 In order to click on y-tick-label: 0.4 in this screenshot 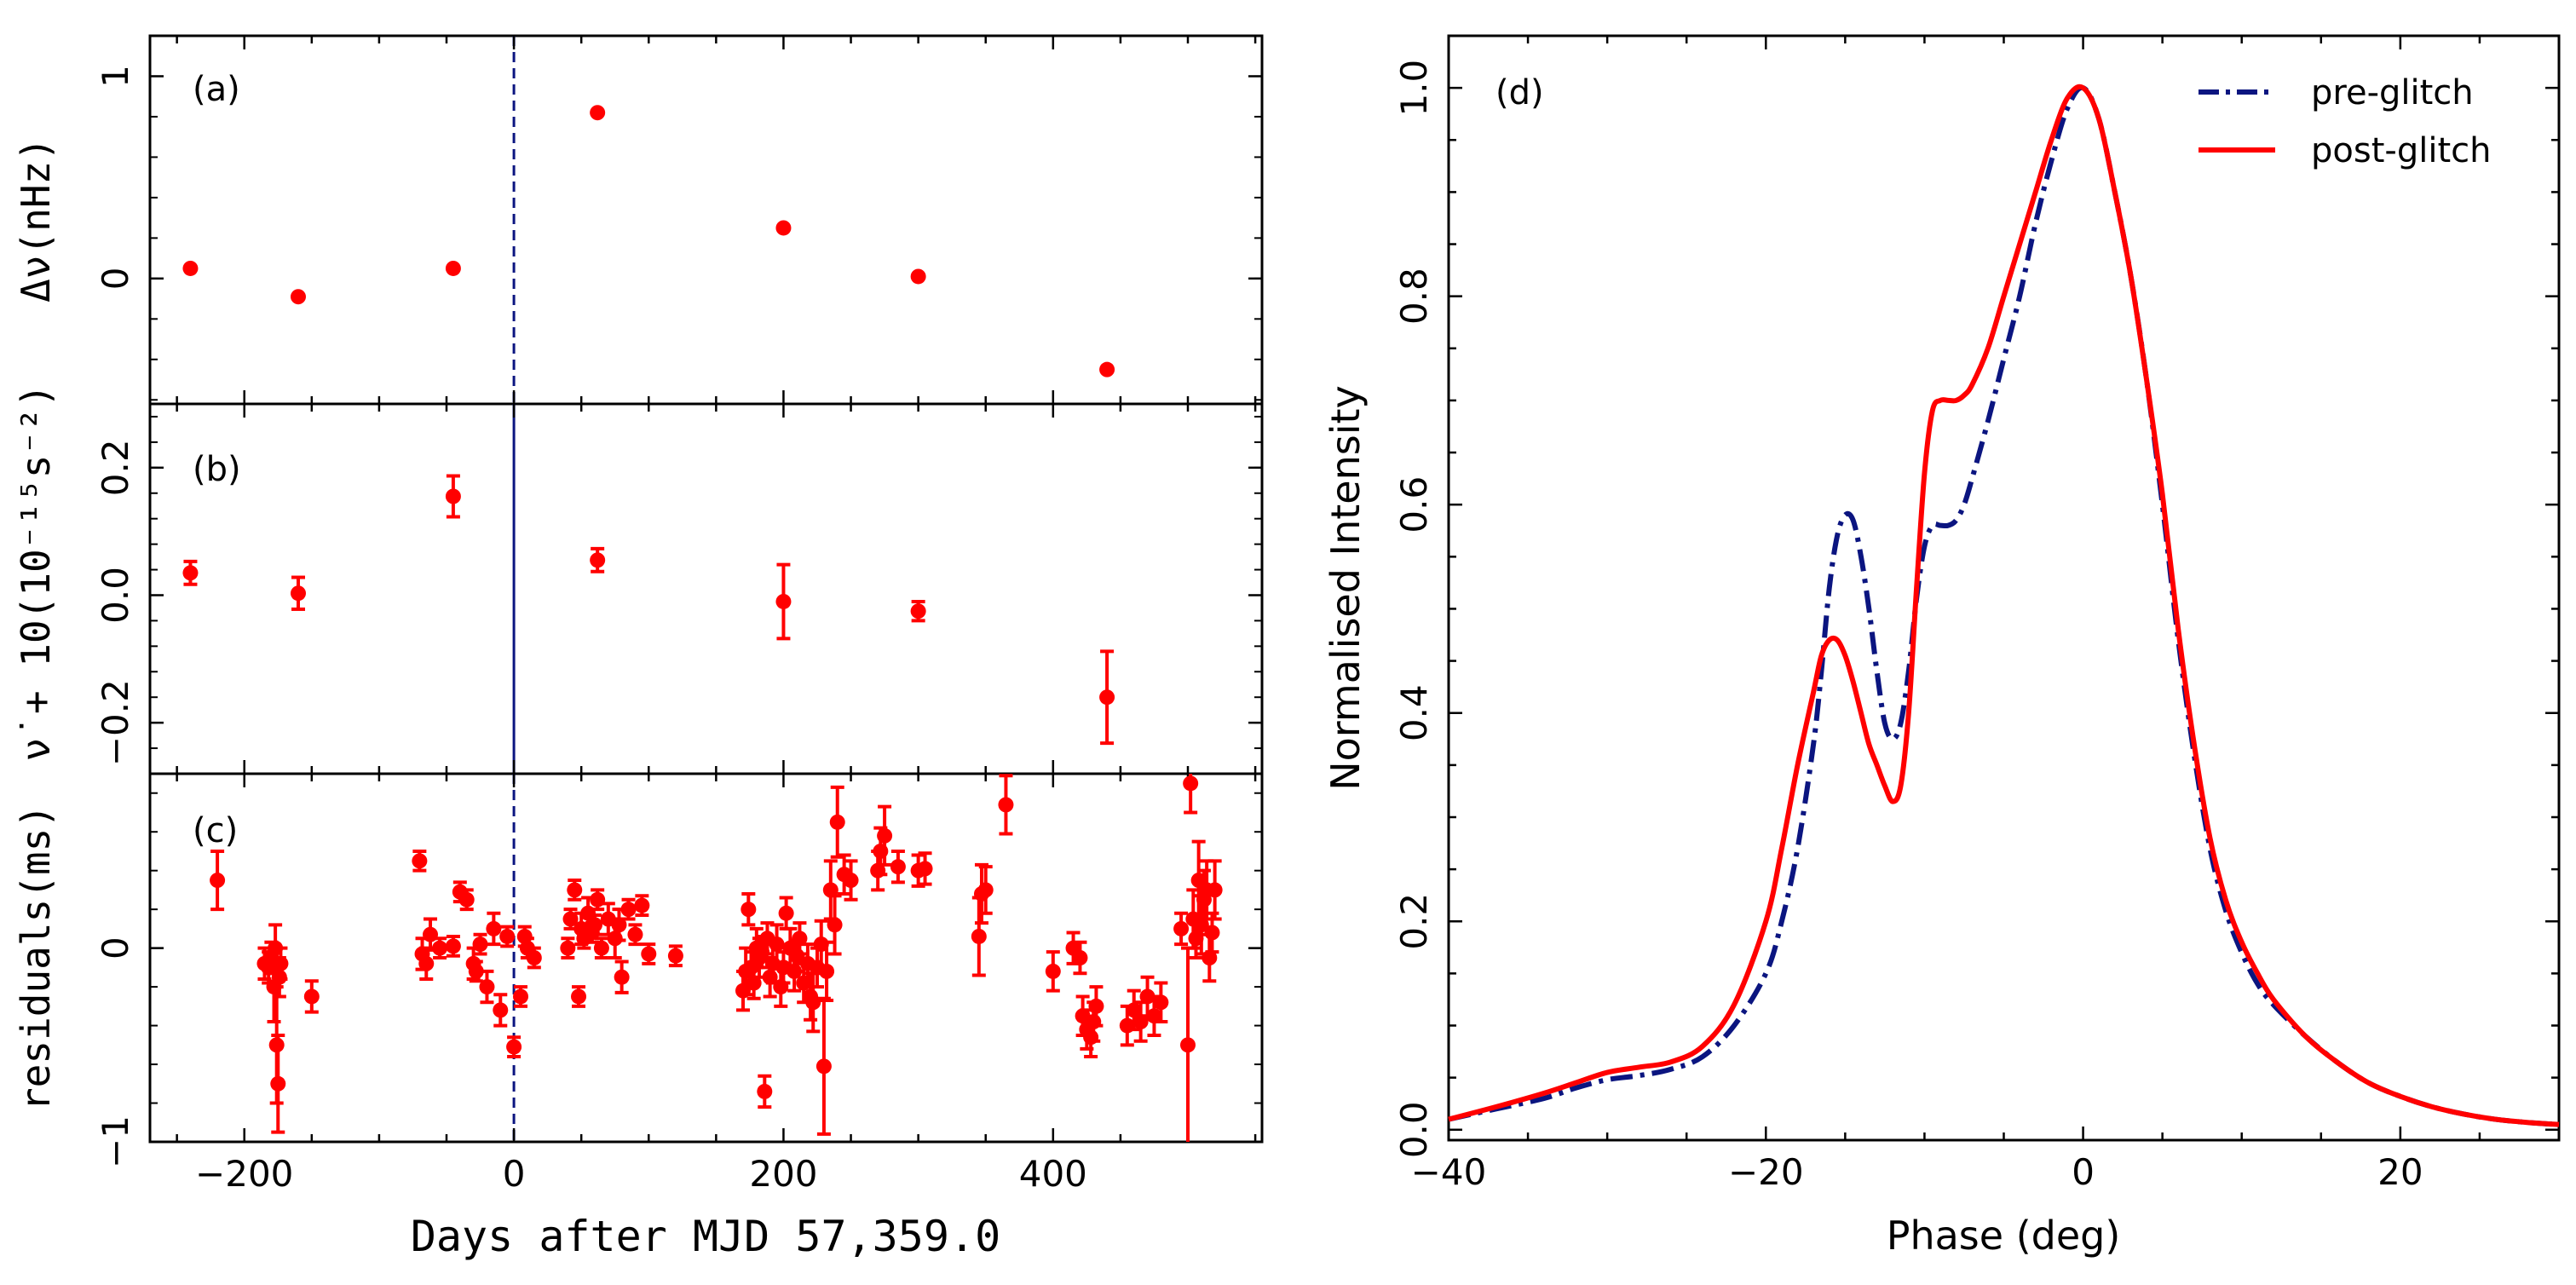, I will do `click(1414, 712)`.